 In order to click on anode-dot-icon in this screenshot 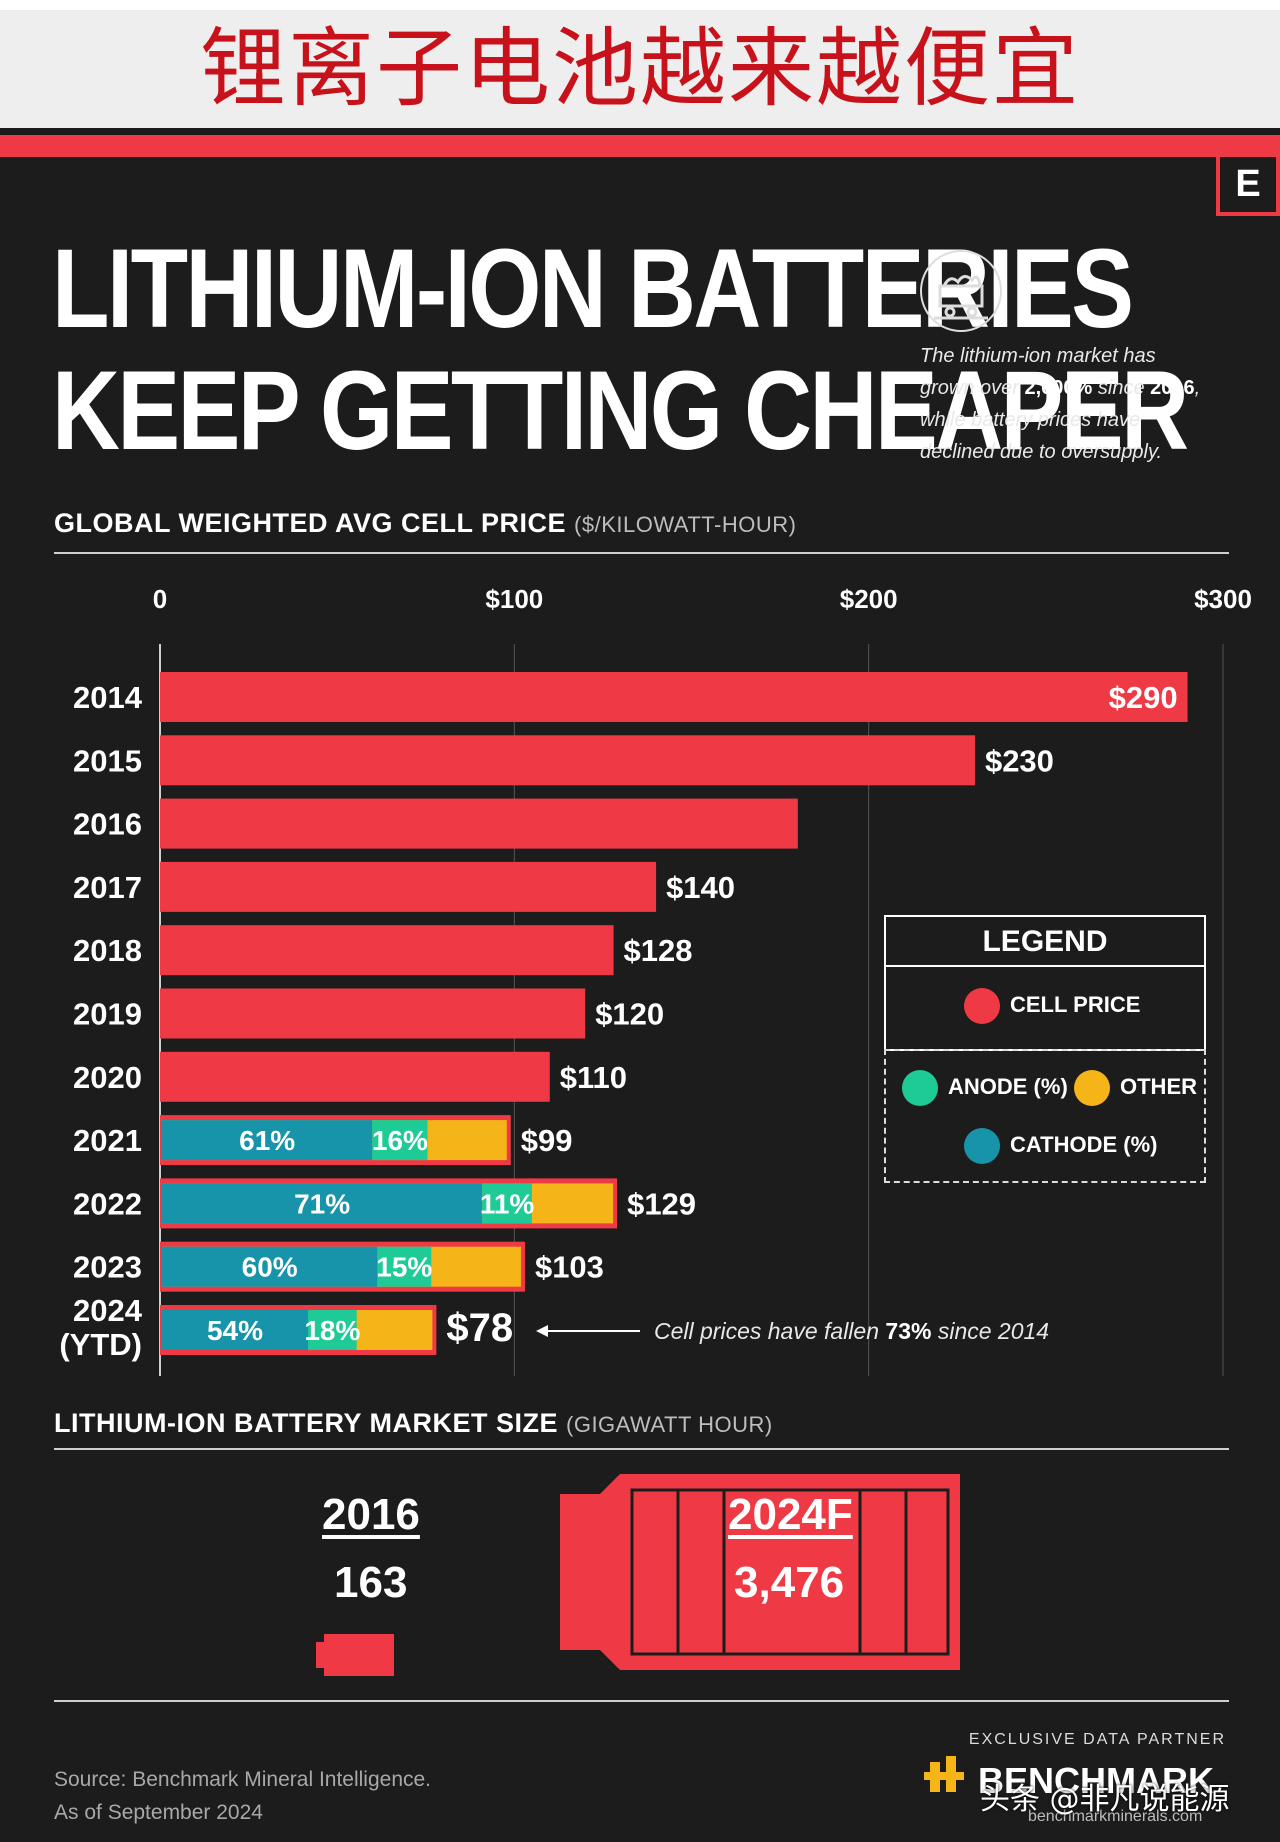, I will do `click(920, 1088)`.